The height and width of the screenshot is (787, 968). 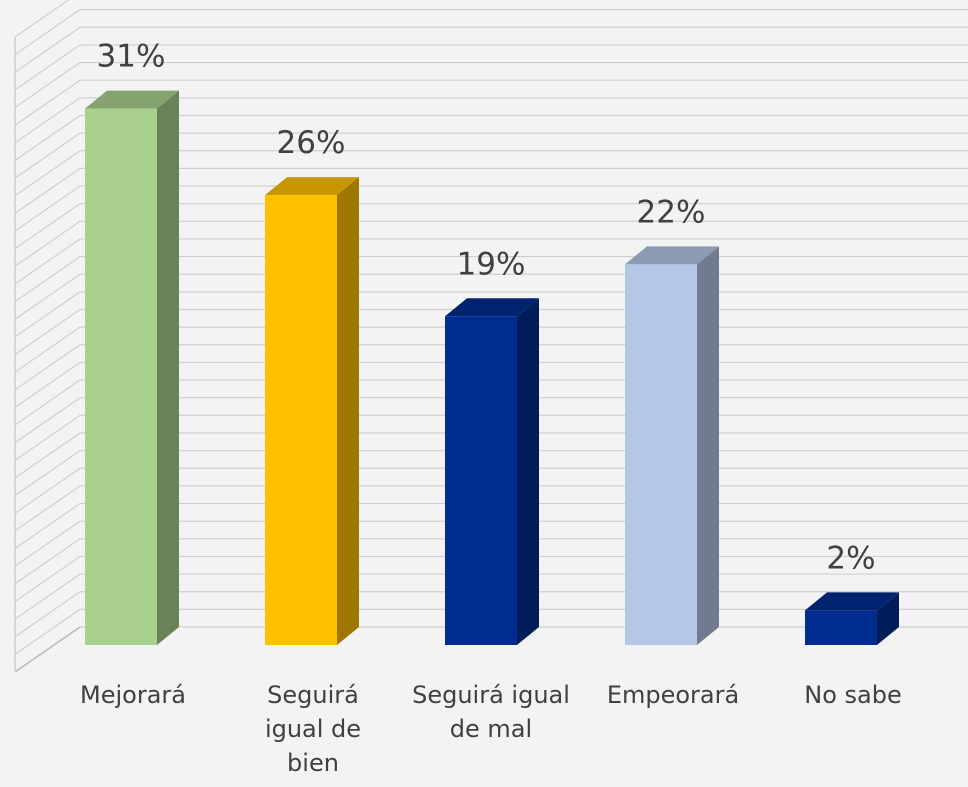 What do you see at coordinates (131, 57) in the screenshot?
I see `value-label: 31%` at bounding box center [131, 57].